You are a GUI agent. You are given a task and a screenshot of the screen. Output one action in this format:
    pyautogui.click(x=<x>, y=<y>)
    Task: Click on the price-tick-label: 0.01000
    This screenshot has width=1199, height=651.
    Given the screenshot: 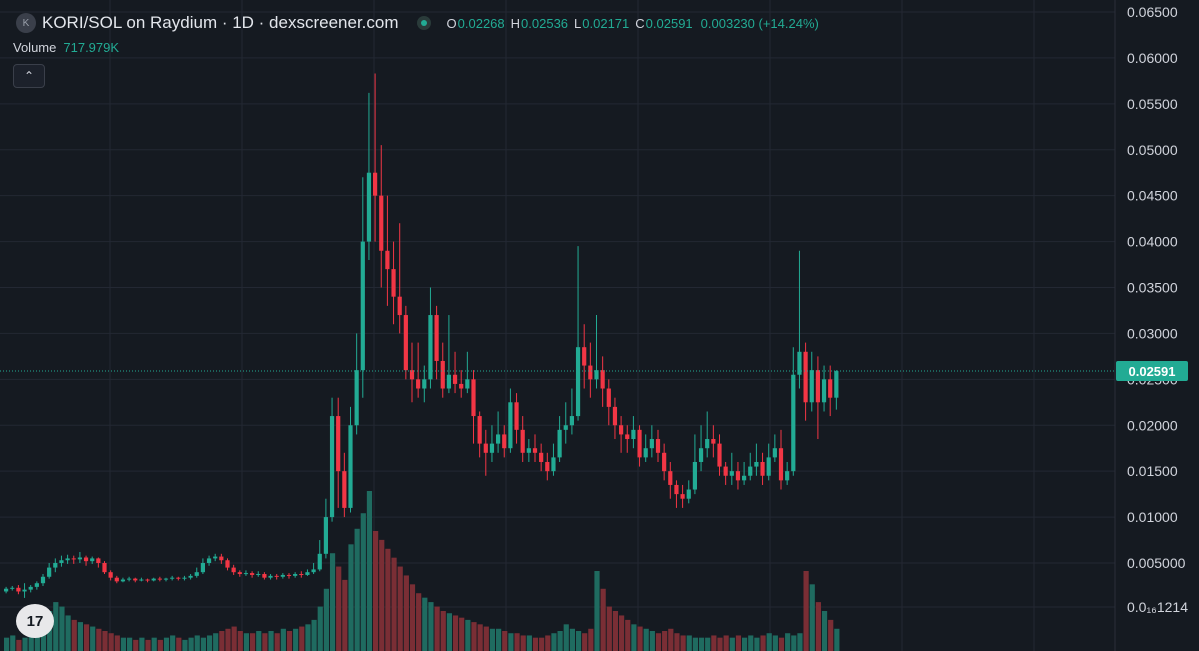 What is the action you would take?
    pyautogui.click(x=1152, y=517)
    